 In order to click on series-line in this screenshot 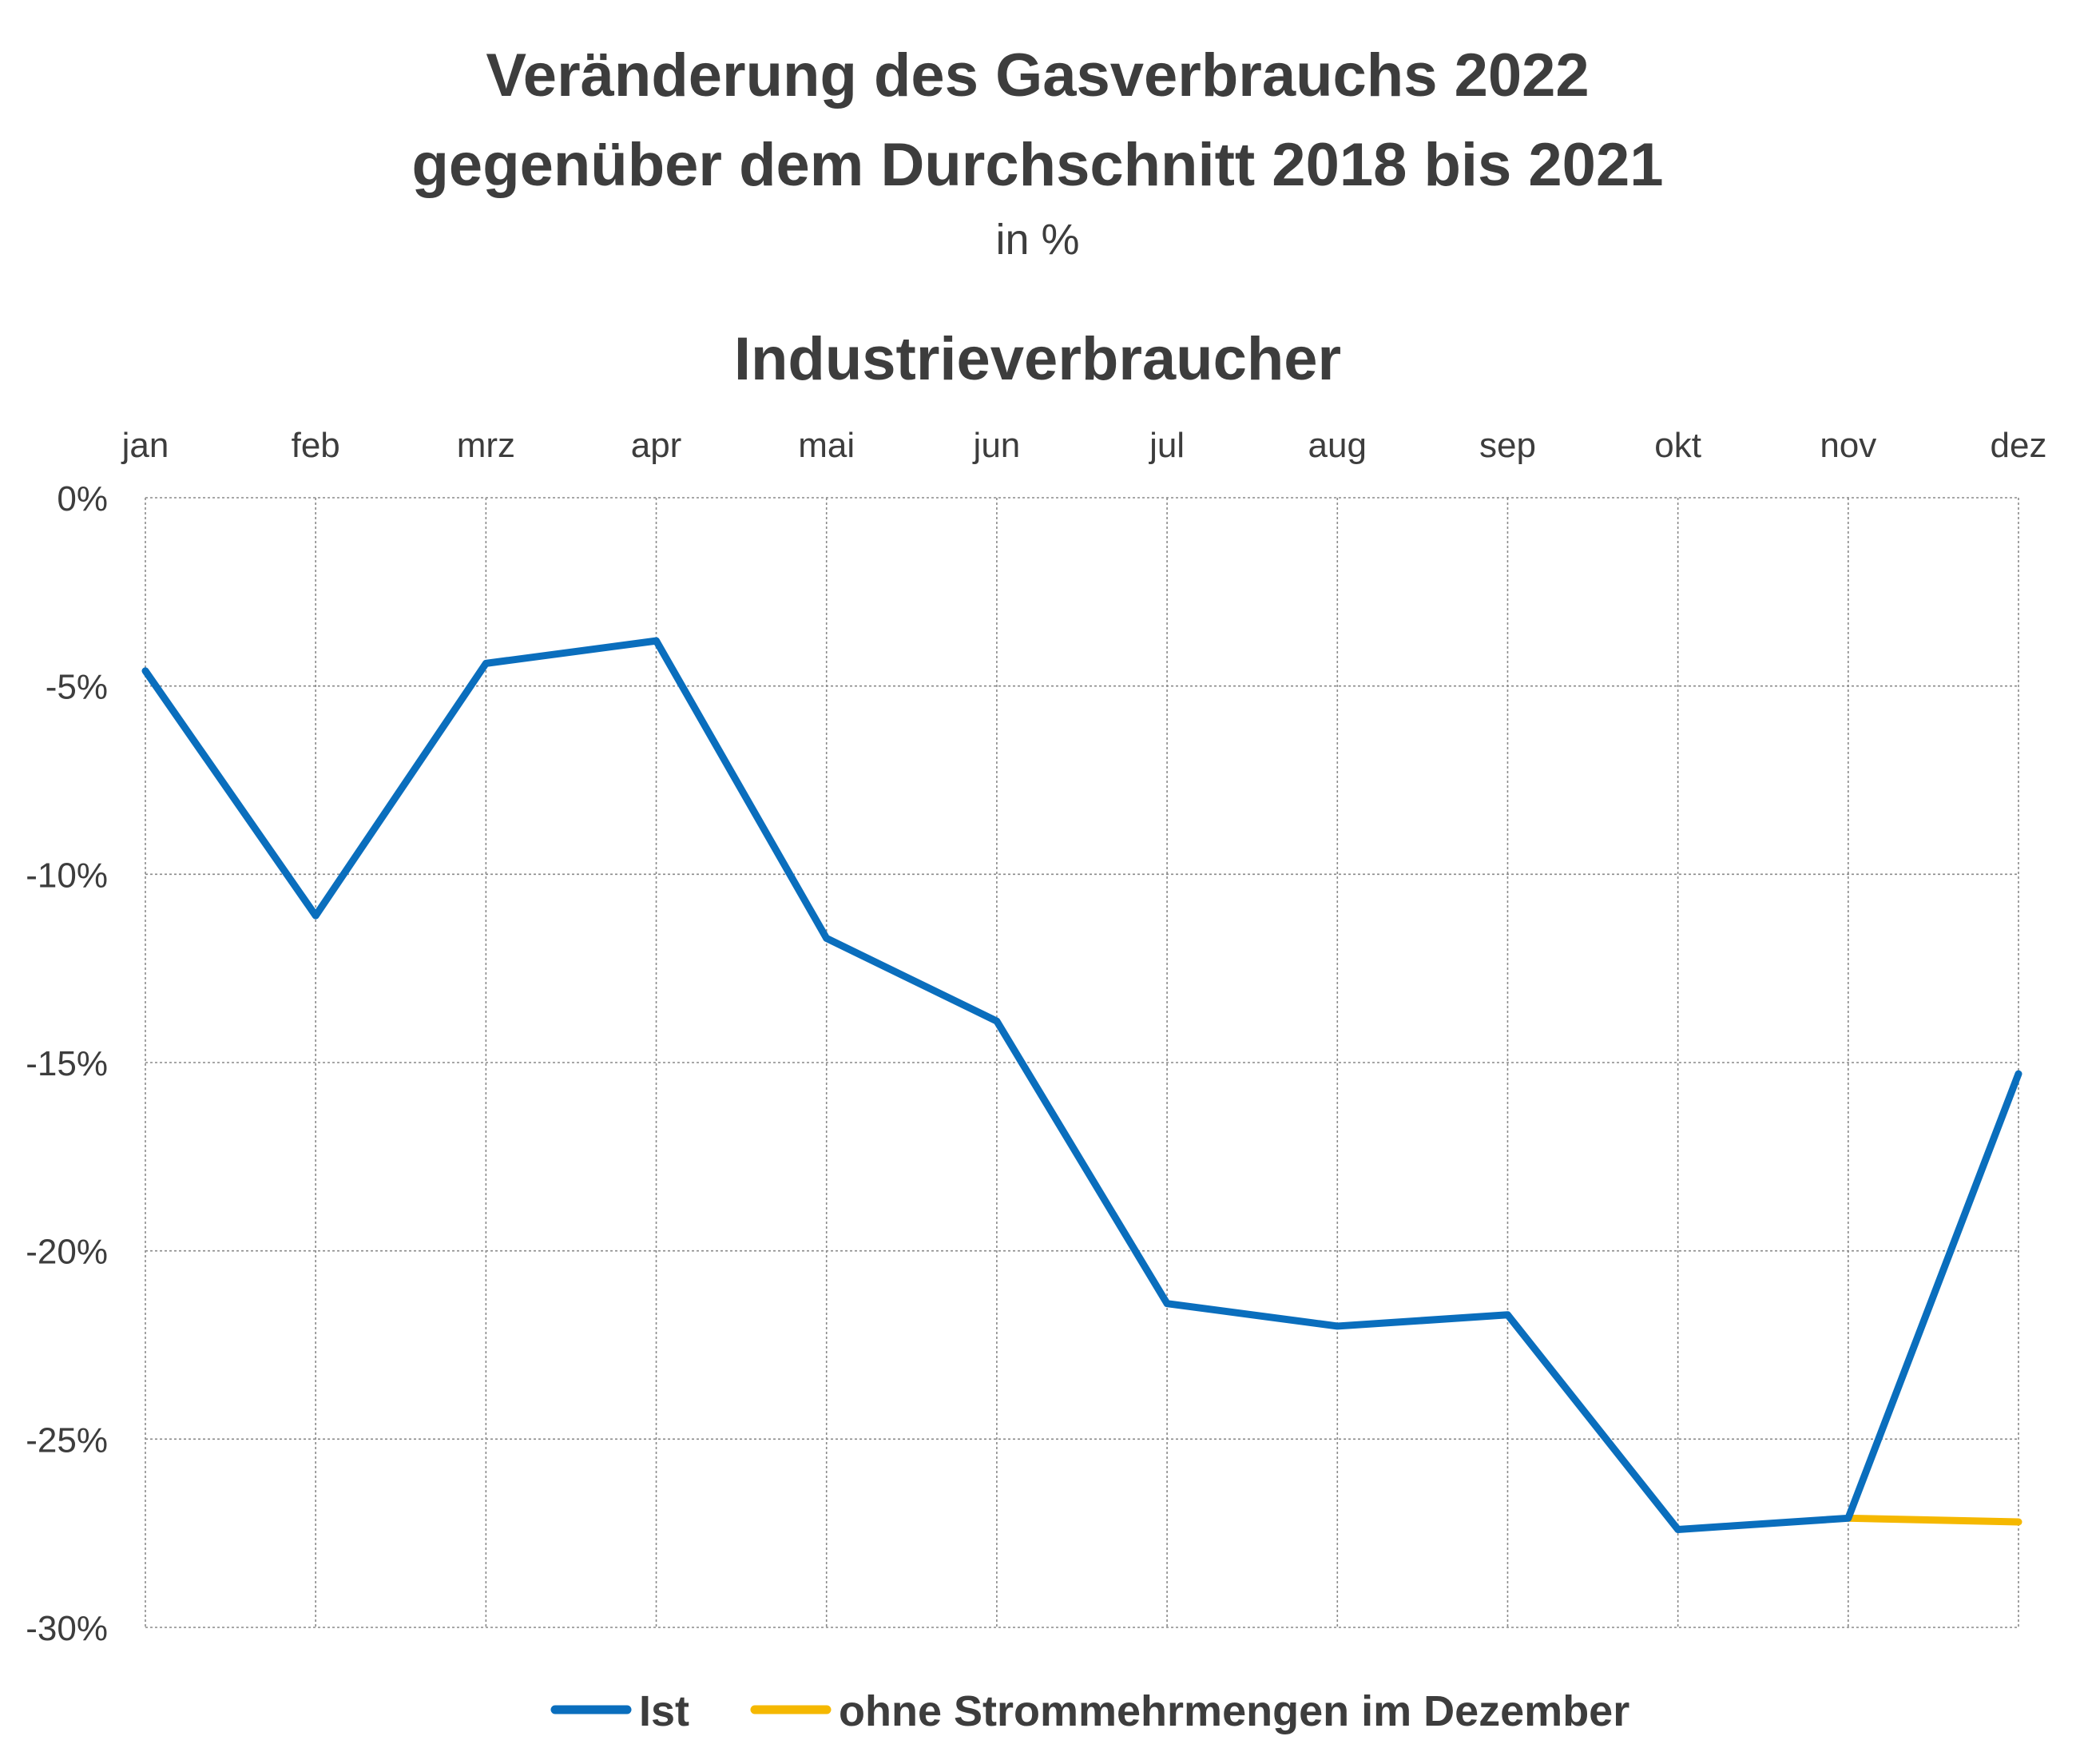, I will do `click(1933, 1520)`.